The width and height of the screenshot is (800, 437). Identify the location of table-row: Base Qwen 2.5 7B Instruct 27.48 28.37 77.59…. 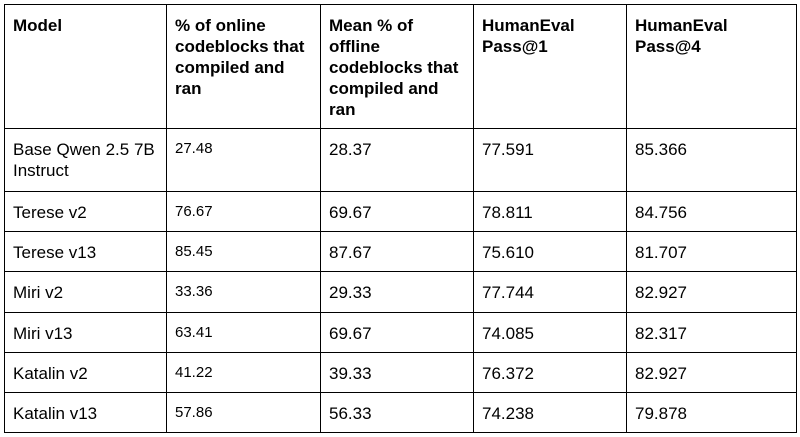
(400, 160).